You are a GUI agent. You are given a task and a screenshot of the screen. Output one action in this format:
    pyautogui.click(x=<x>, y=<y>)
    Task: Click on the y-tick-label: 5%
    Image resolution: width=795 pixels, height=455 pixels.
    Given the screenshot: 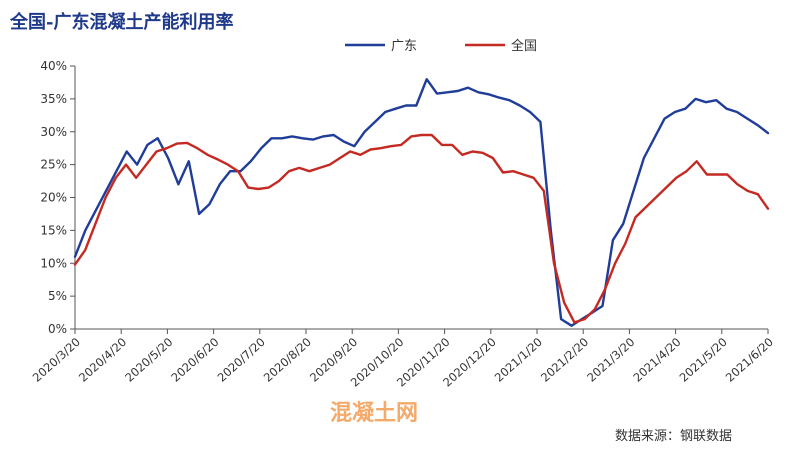 What is the action you would take?
    pyautogui.click(x=57, y=296)
    